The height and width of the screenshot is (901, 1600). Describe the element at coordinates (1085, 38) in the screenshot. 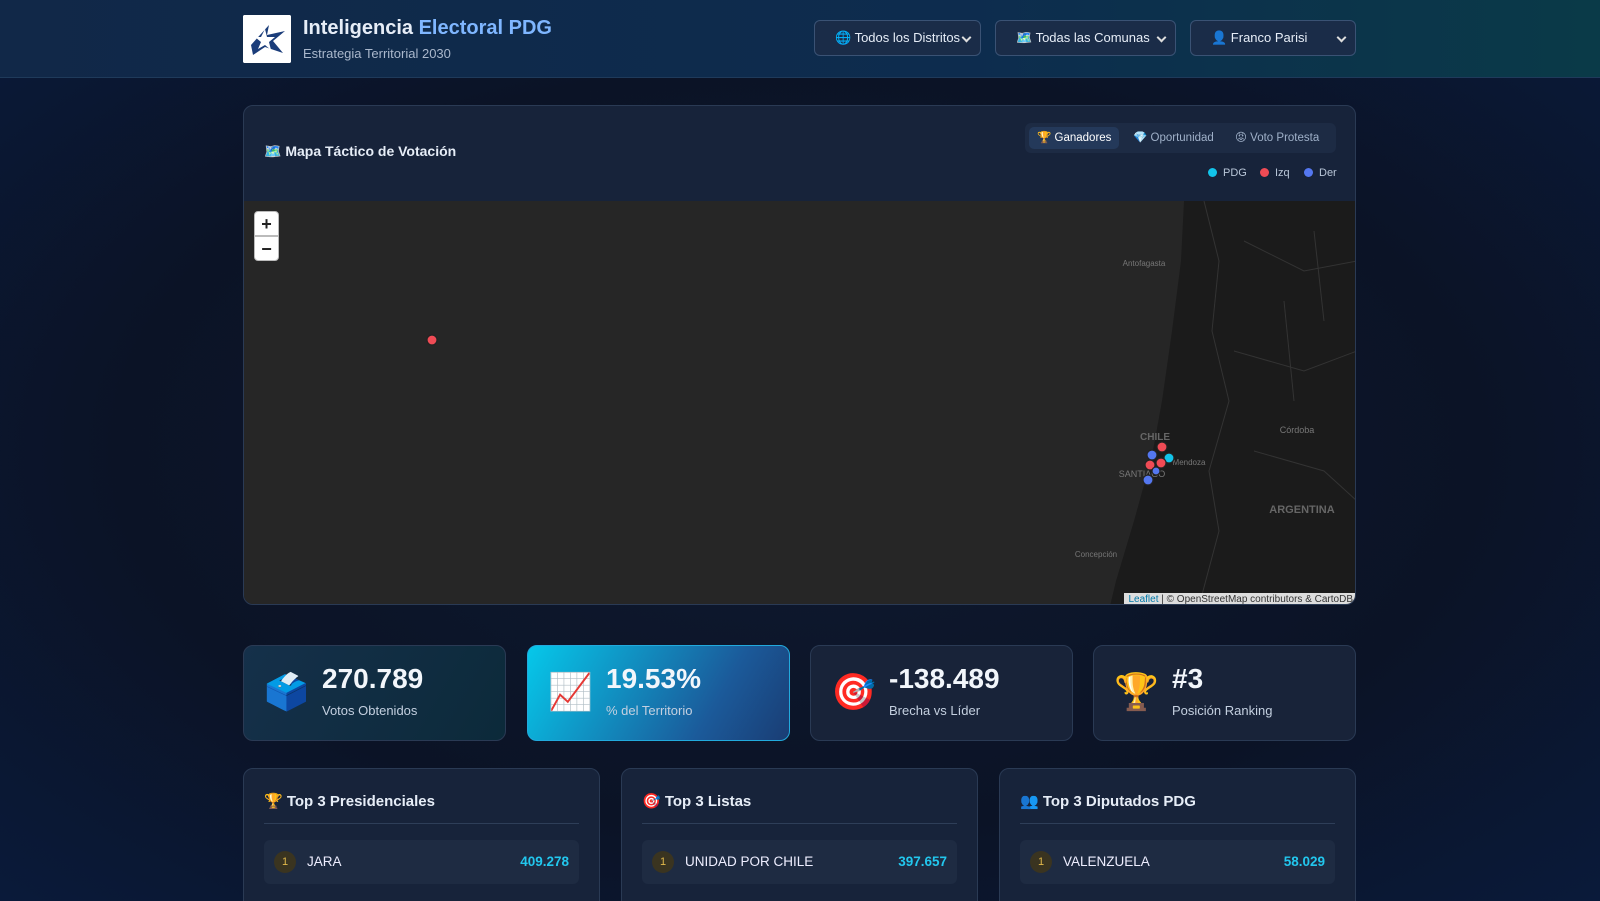

I see `commune-select: 🗺️ Todas las Comunas` at that location.